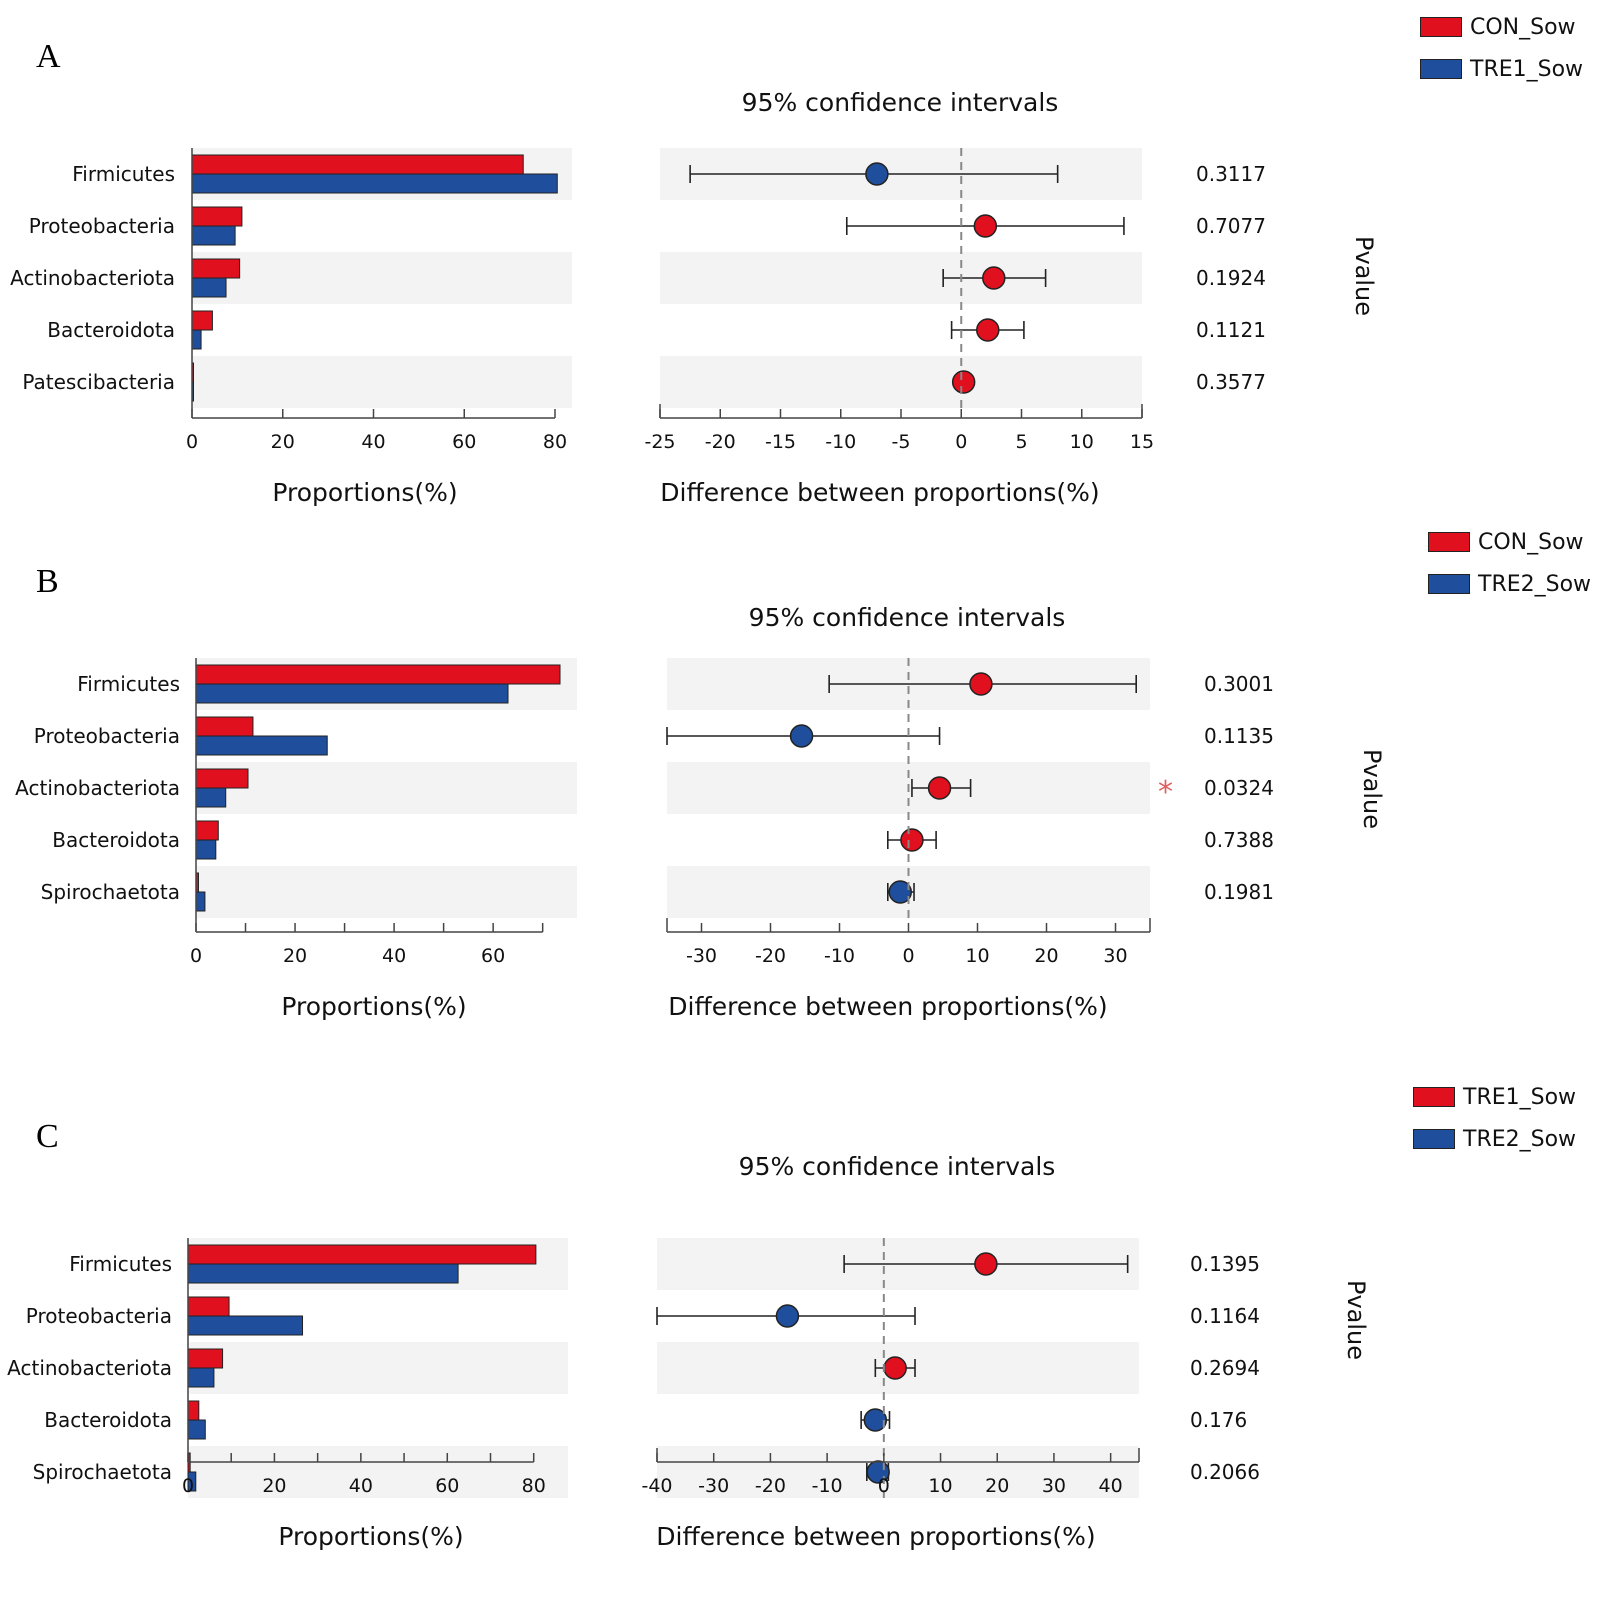 The width and height of the screenshot is (1606, 1621). What do you see at coordinates (1523, 27) in the screenshot?
I see `legend-label: CON_Sow` at bounding box center [1523, 27].